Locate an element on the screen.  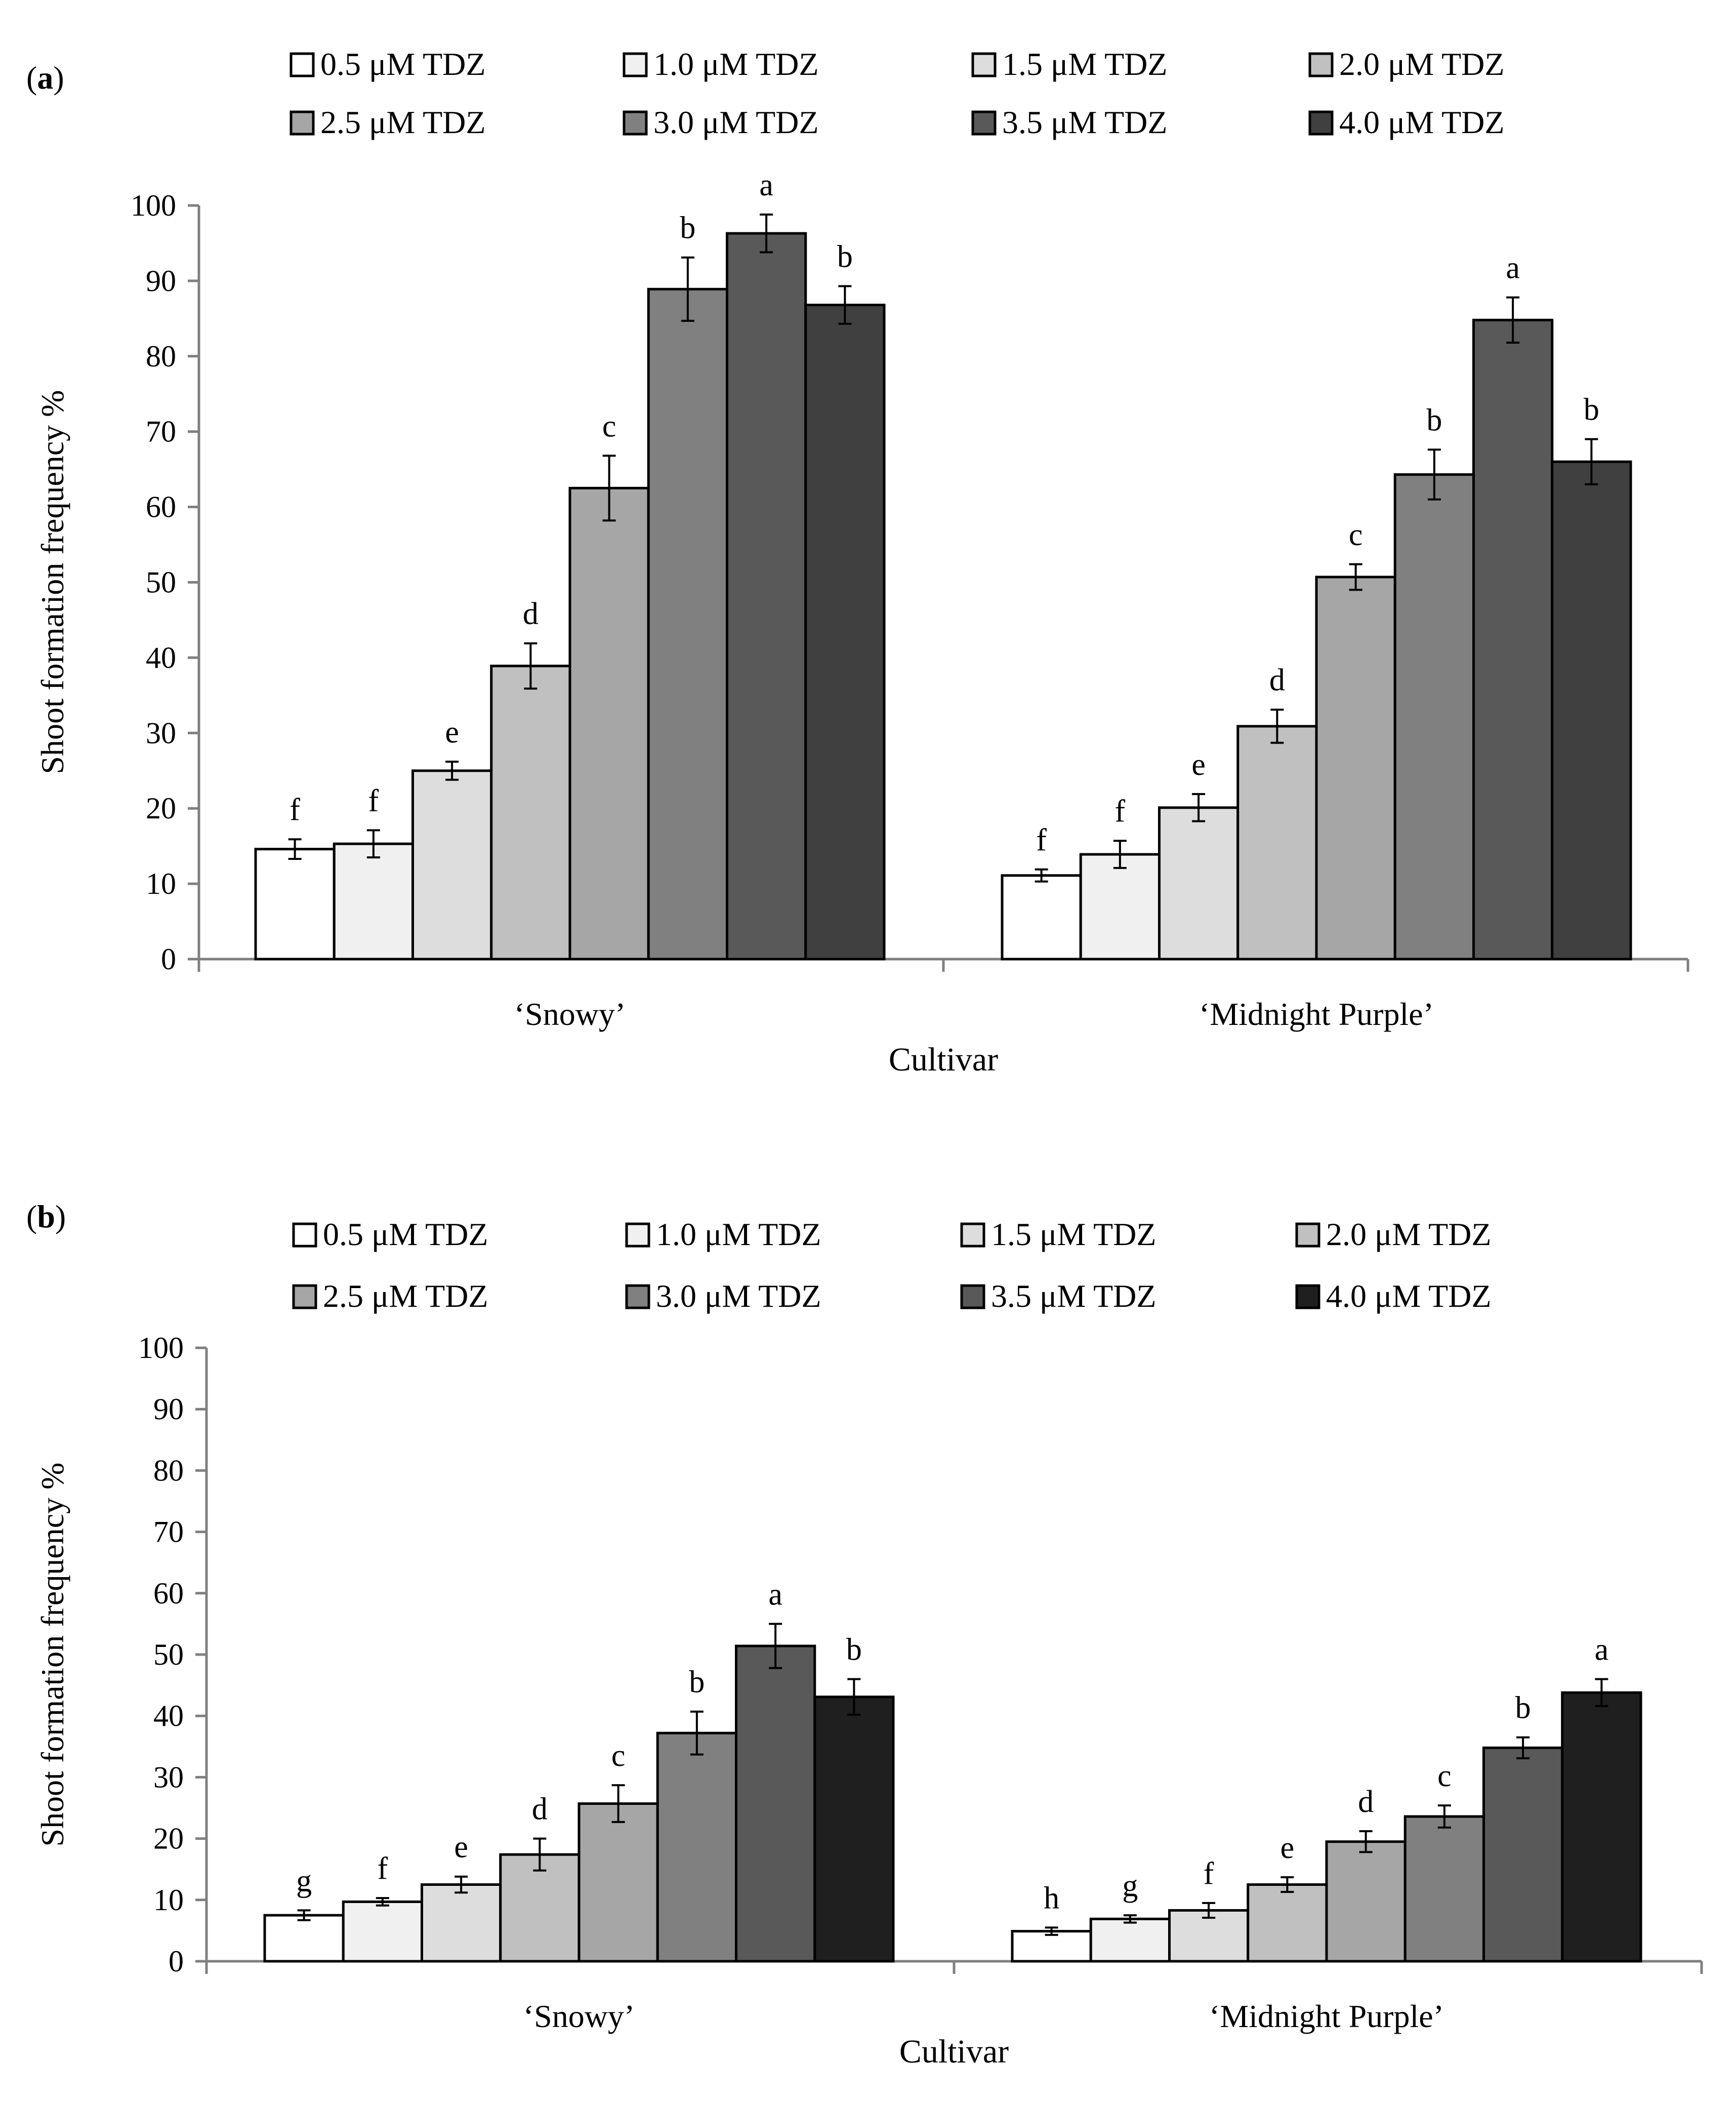
y-tick-label: 40 is located at coordinates (168, 1715).